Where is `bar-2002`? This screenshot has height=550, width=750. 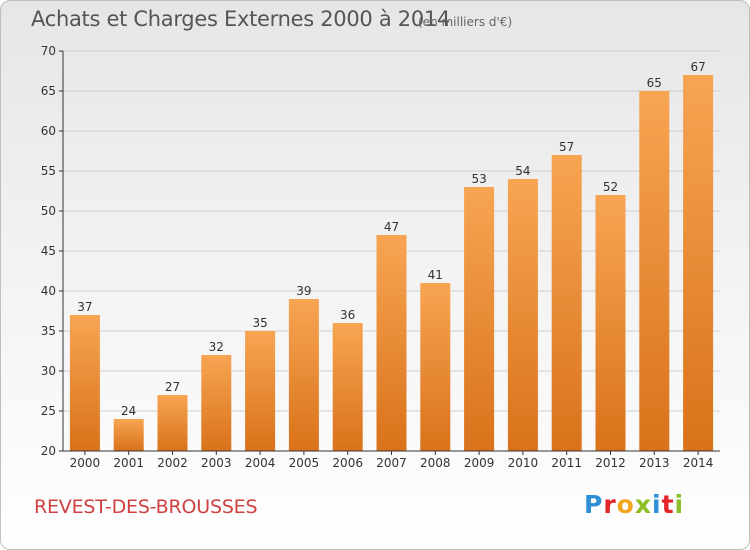 bar-2002 is located at coordinates (172, 423).